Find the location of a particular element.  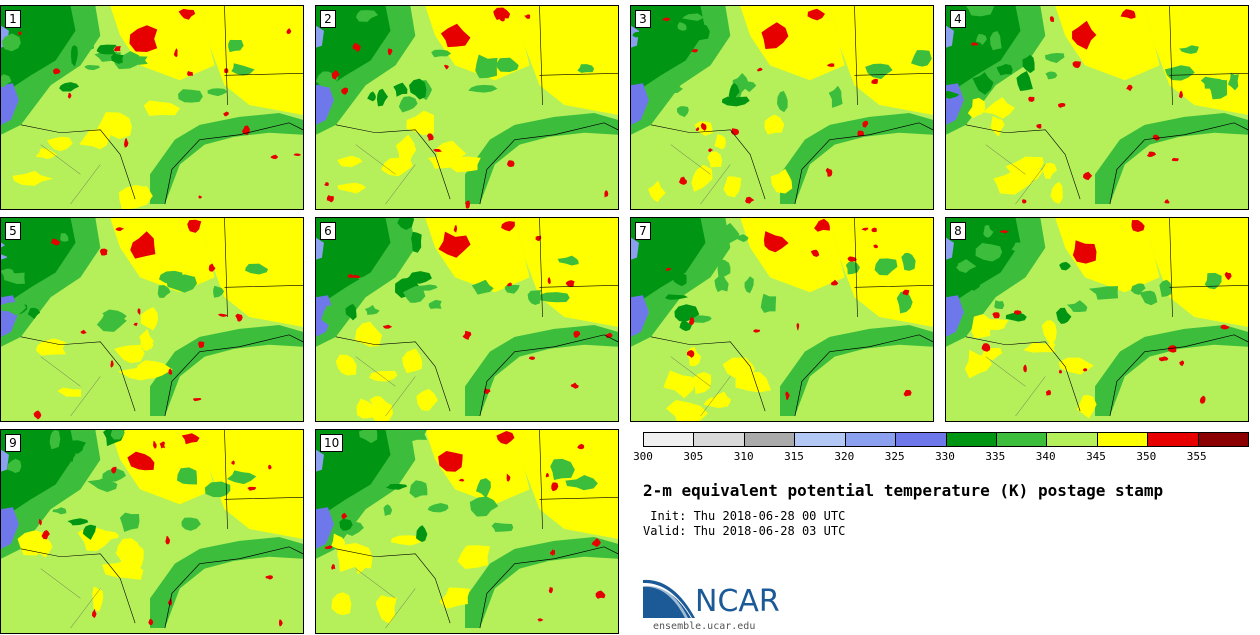

colorbar-tick-label: 355 is located at coordinates (1196, 456).